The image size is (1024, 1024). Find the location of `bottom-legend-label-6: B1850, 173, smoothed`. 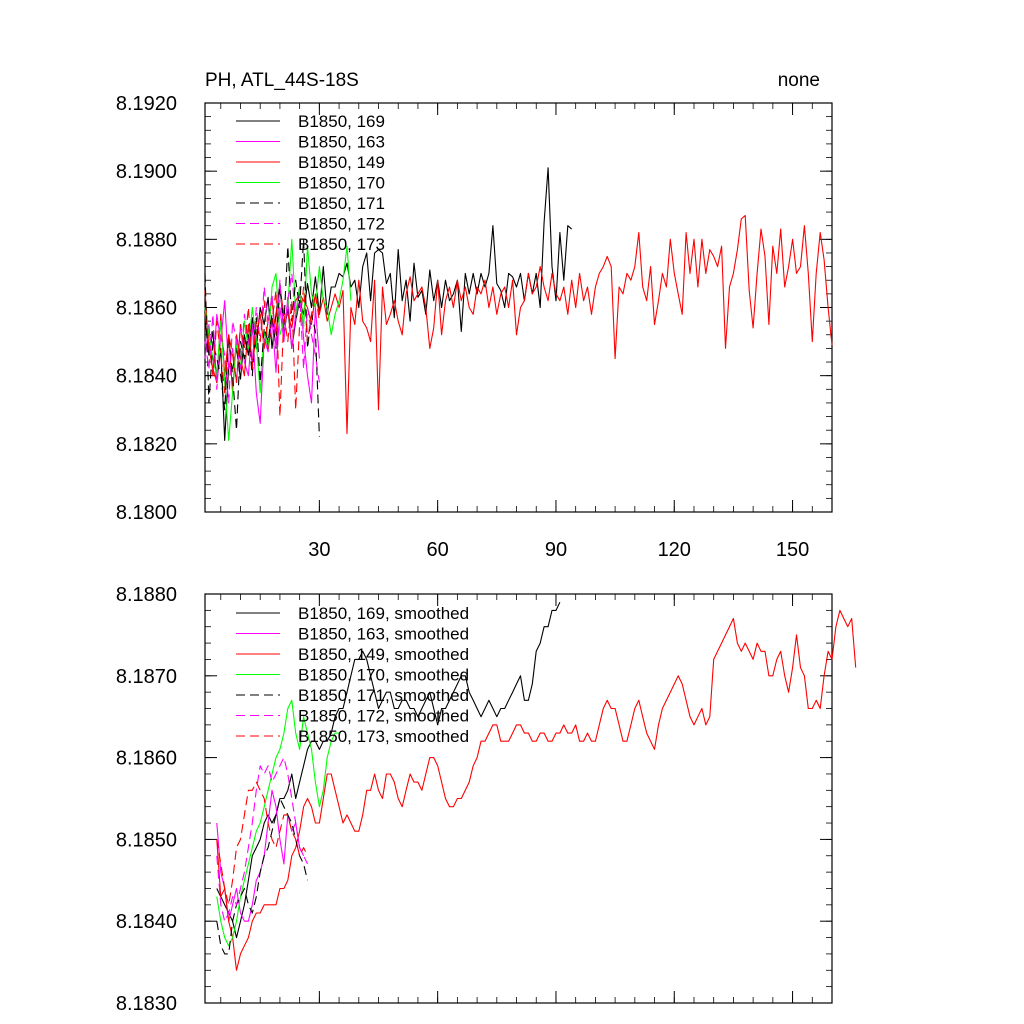

bottom-legend-label-6: B1850, 173, smoothed is located at coordinates (383, 736).